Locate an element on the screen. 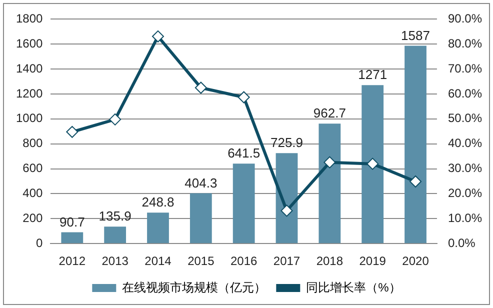 Image resolution: width=493 pixels, height=308 pixels. y2-tick-label: 60.0% is located at coordinates (465, 93).